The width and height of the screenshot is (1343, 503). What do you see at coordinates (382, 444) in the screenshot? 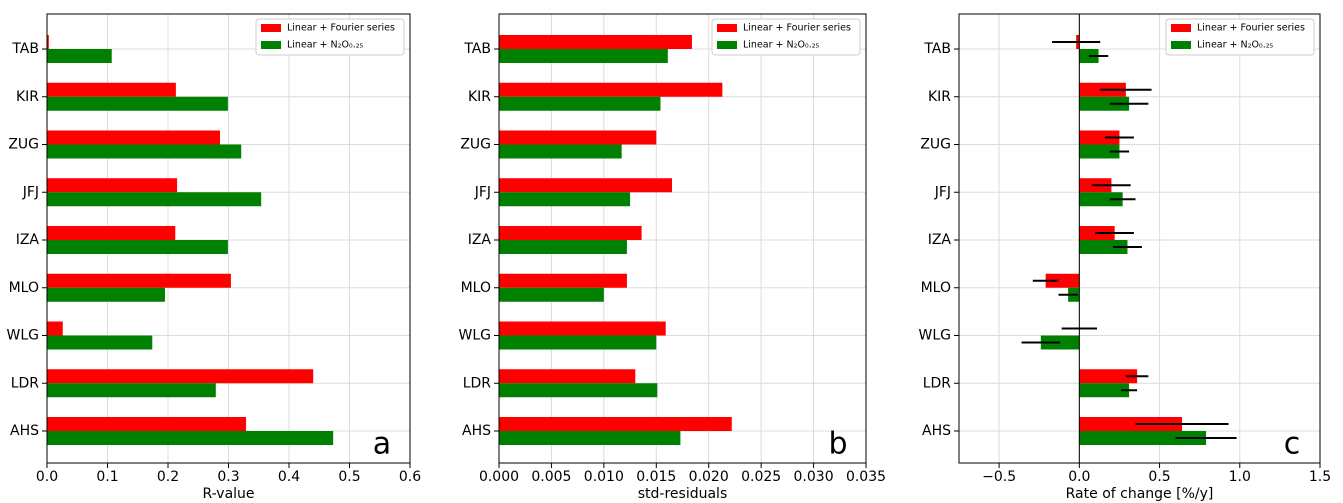
I see `panel-letter: a` at bounding box center [382, 444].